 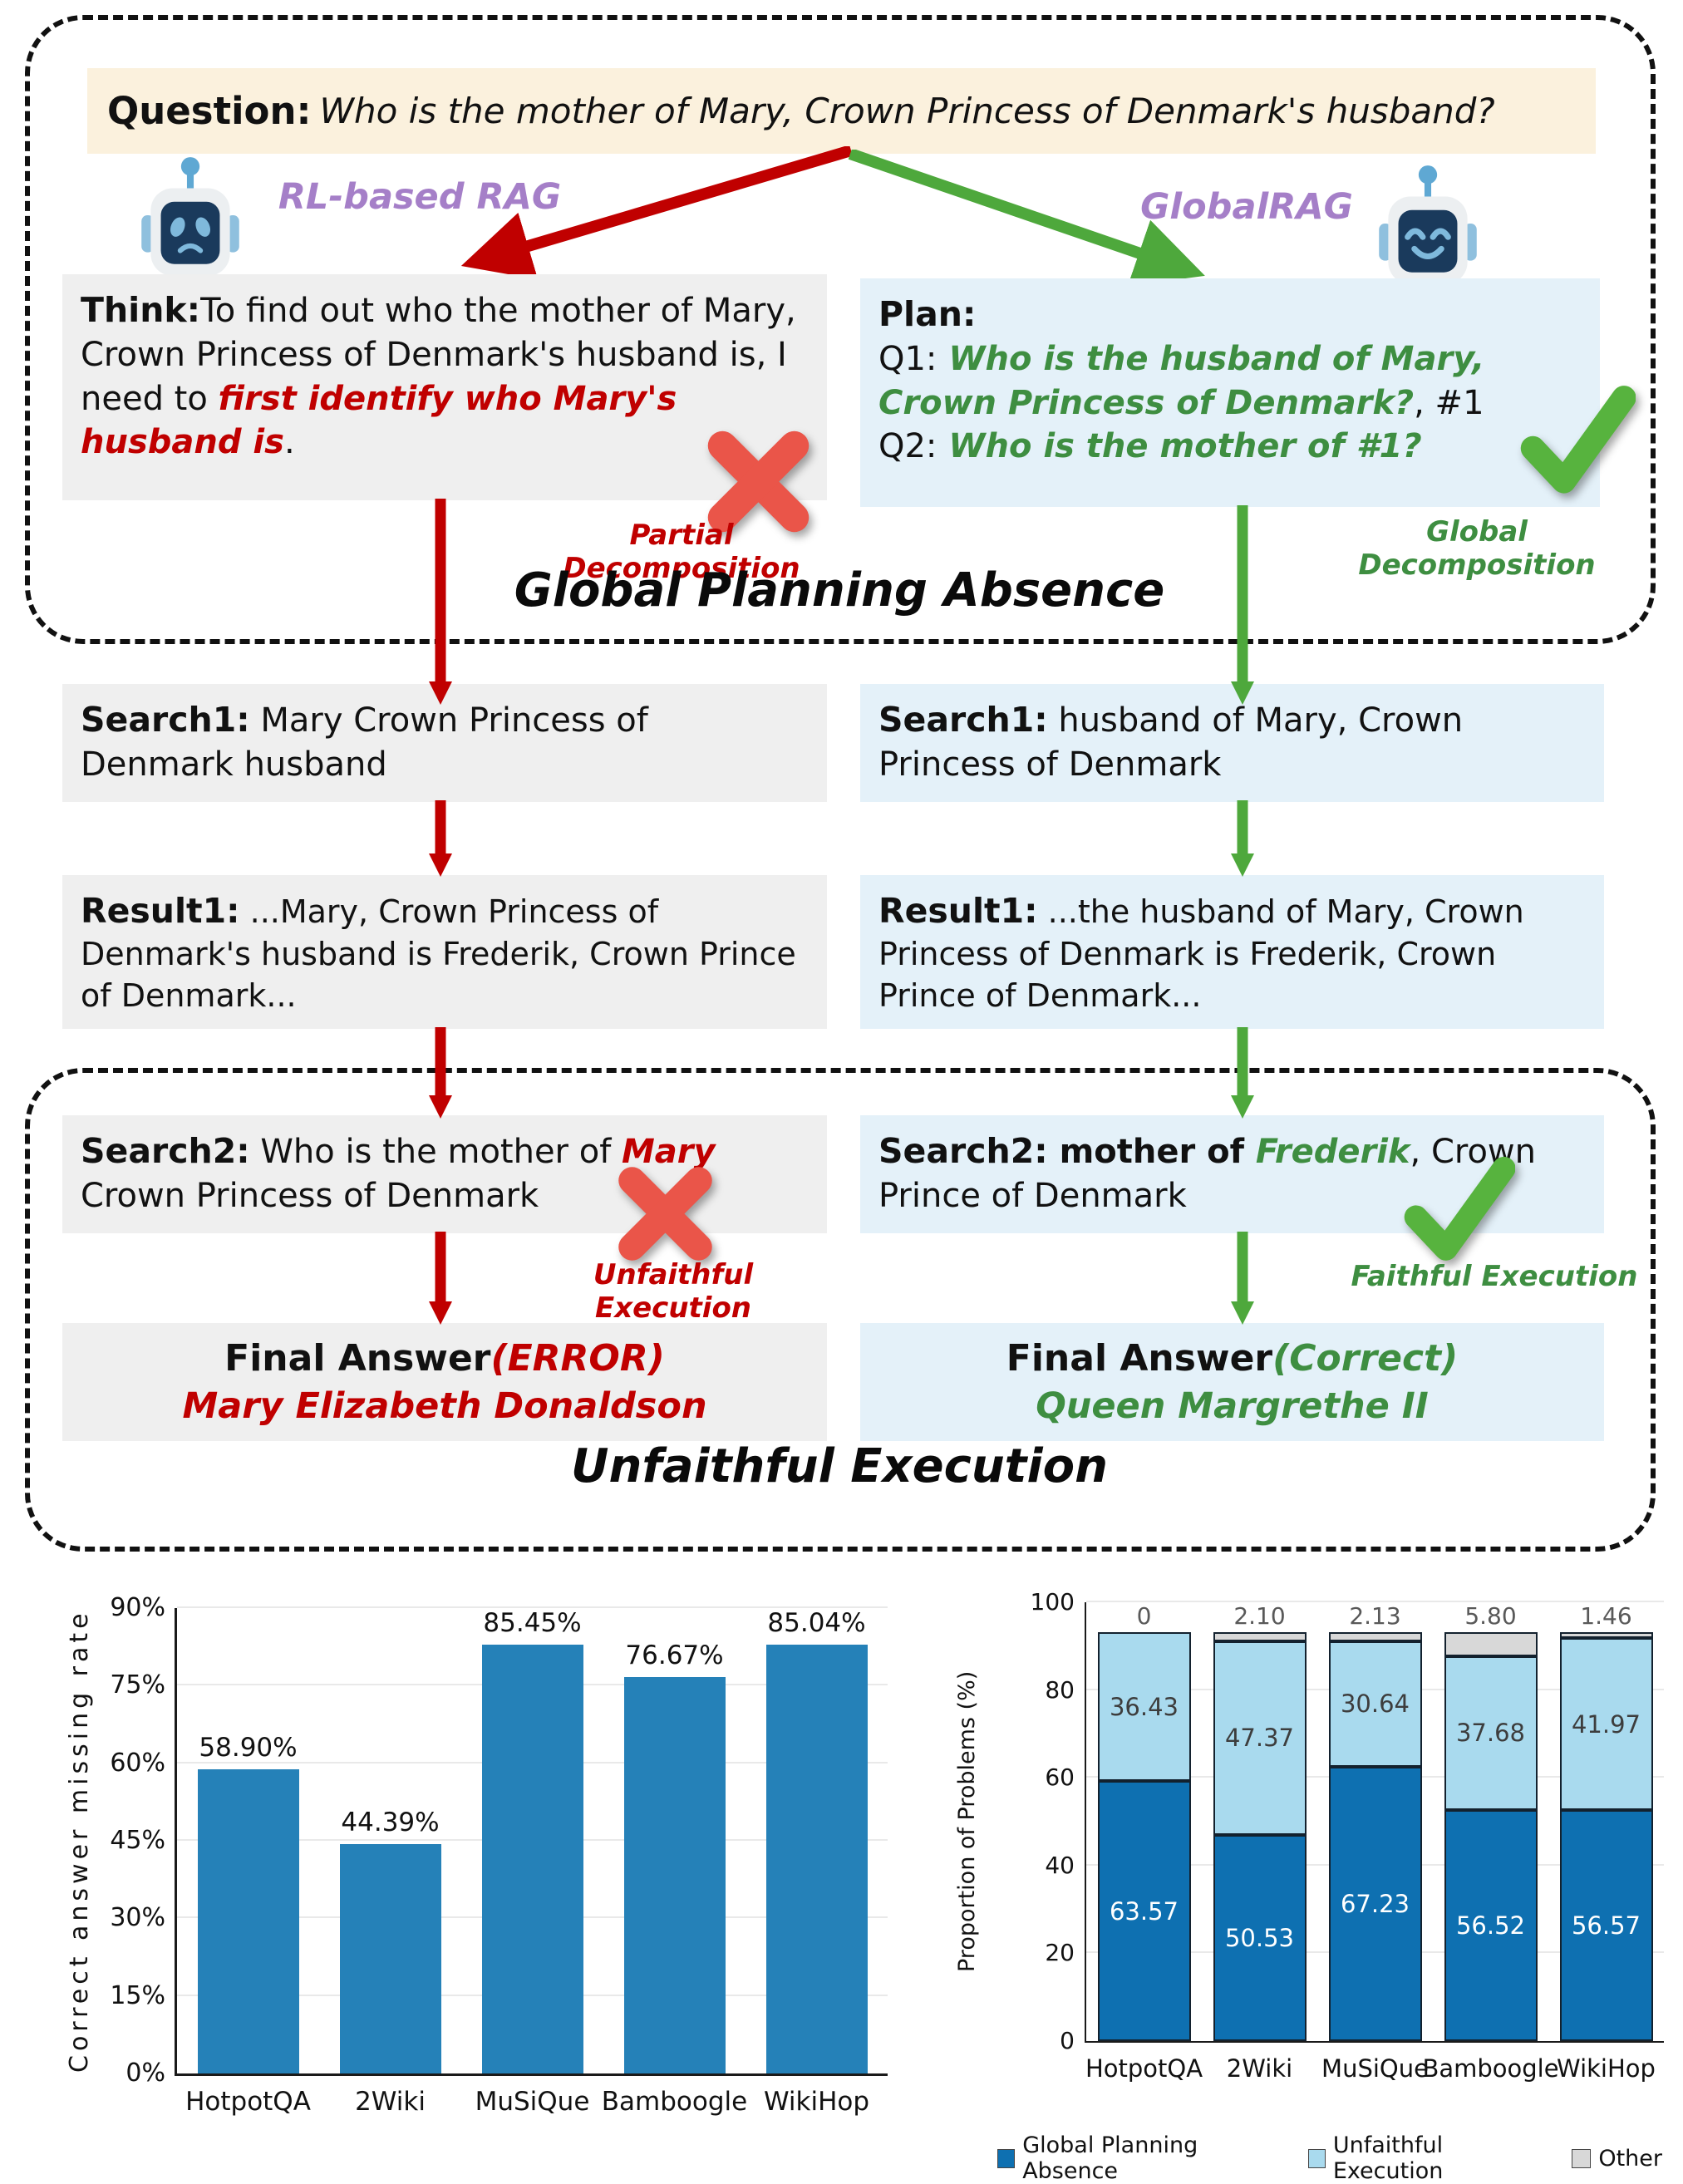 What do you see at coordinates (1490, 1616) in the screenshot?
I see `other-value-label: 5.80` at bounding box center [1490, 1616].